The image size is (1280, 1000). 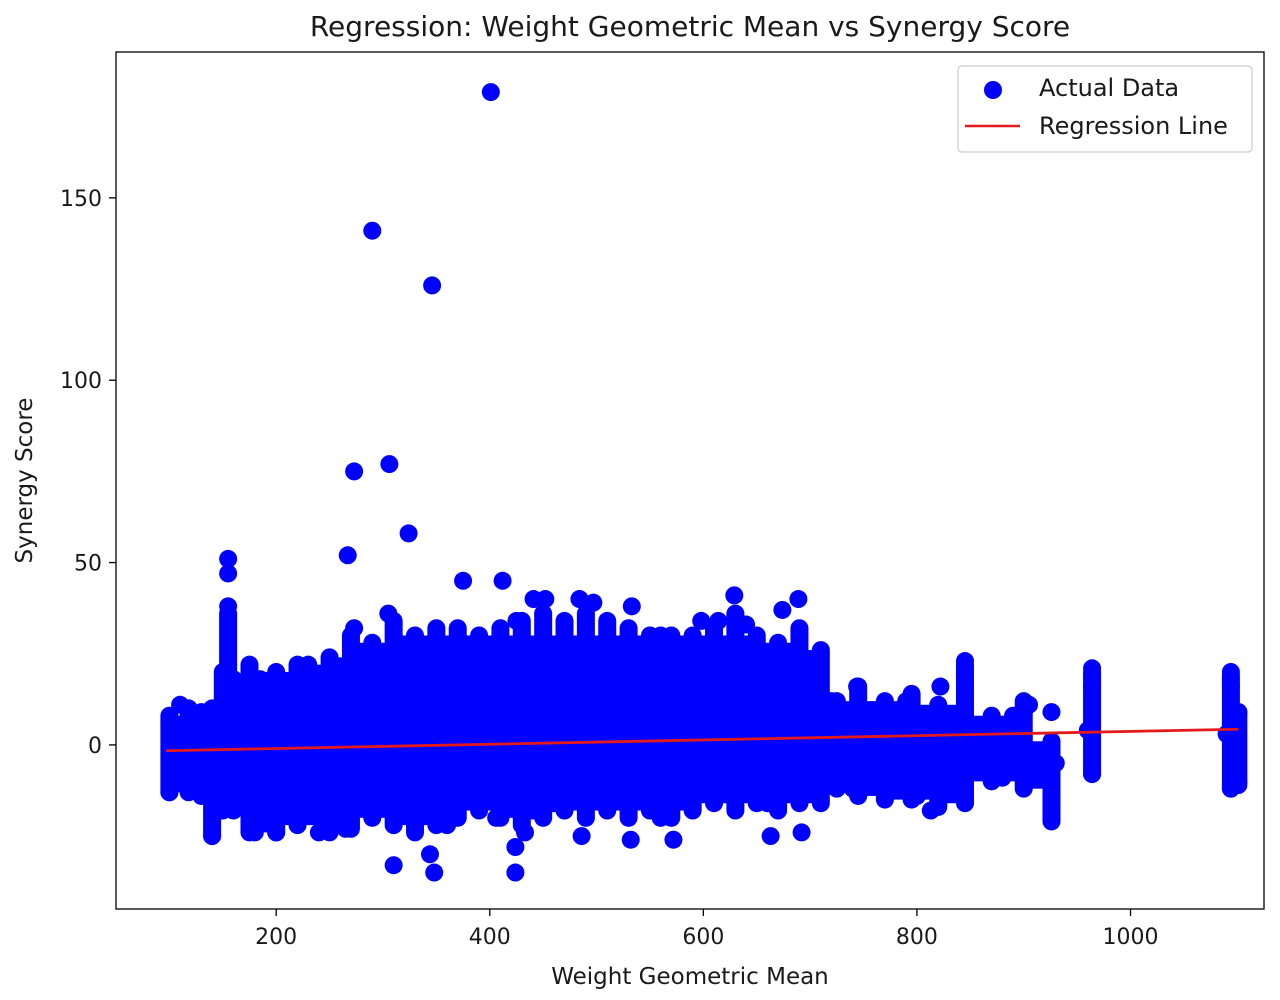 I want to click on regression-line-layer, so click(x=702, y=740).